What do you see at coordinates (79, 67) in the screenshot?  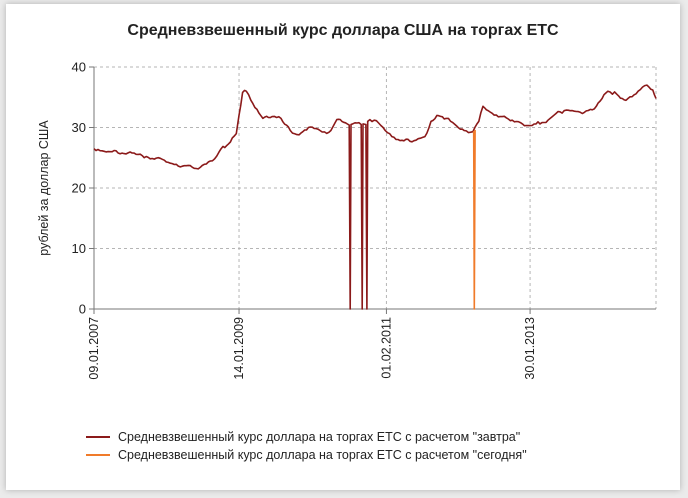 I see `y-tick-label: 40` at bounding box center [79, 67].